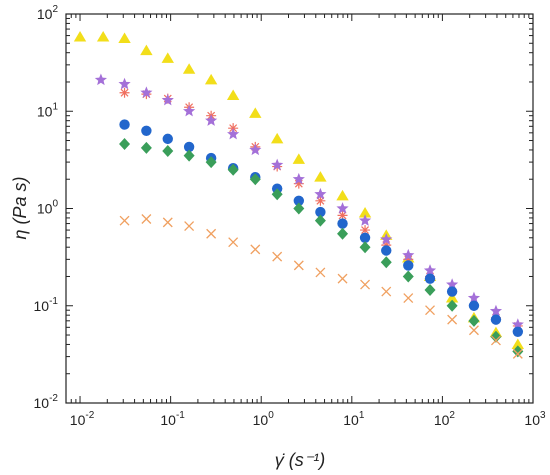 The width and height of the screenshot is (550, 475). What do you see at coordinates (82, 419) in the screenshot?
I see `x-tick-label: 10⁻²` at bounding box center [82, 419].